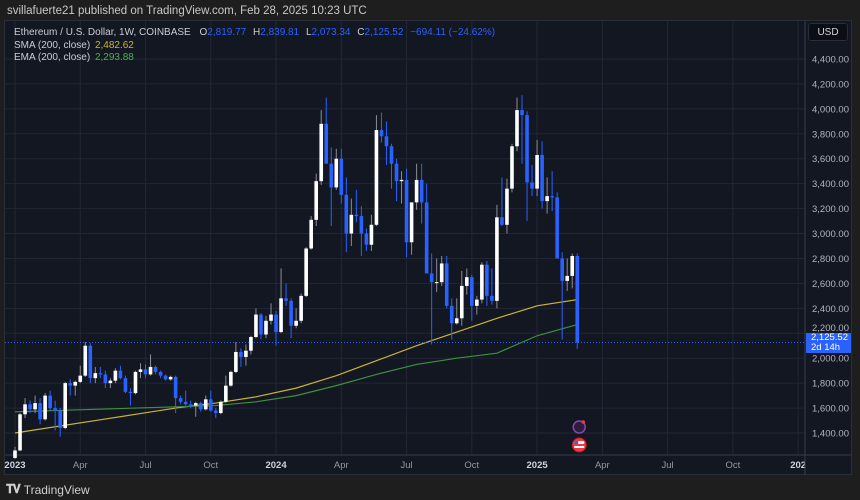 Image resolution: width=860 pixels, height=500 pixels. Describe the element at coordinates (828, 32) in the screenshot. I see `currency-button: USD` at that location.